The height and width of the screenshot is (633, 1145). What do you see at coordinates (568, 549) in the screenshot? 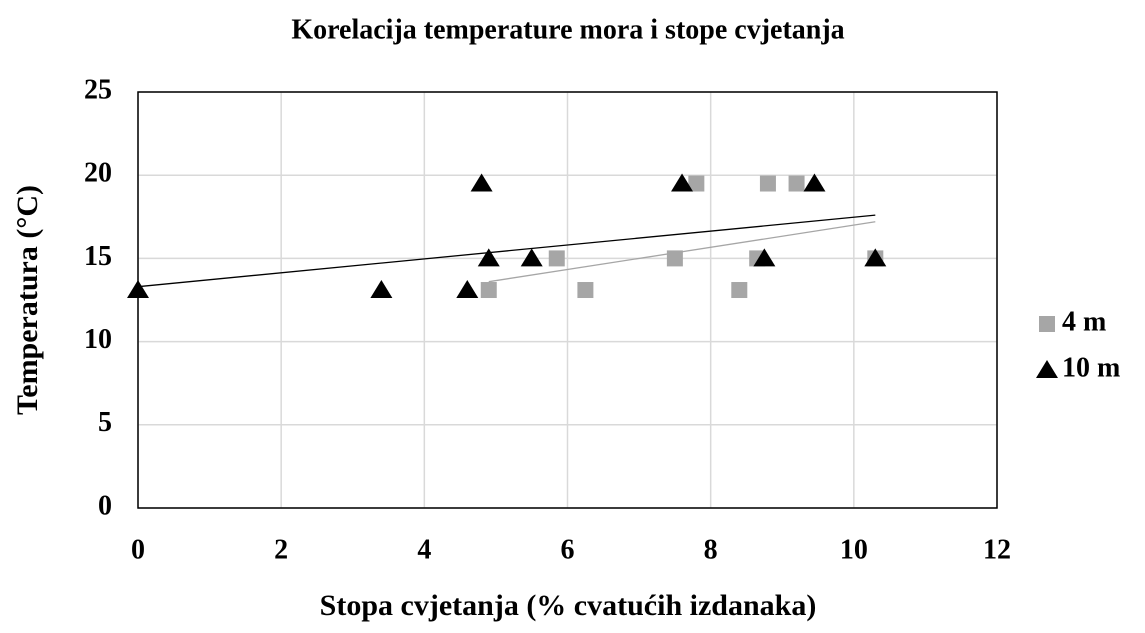
I see `x-tick-label: 6` at bounding box center [568, 549].